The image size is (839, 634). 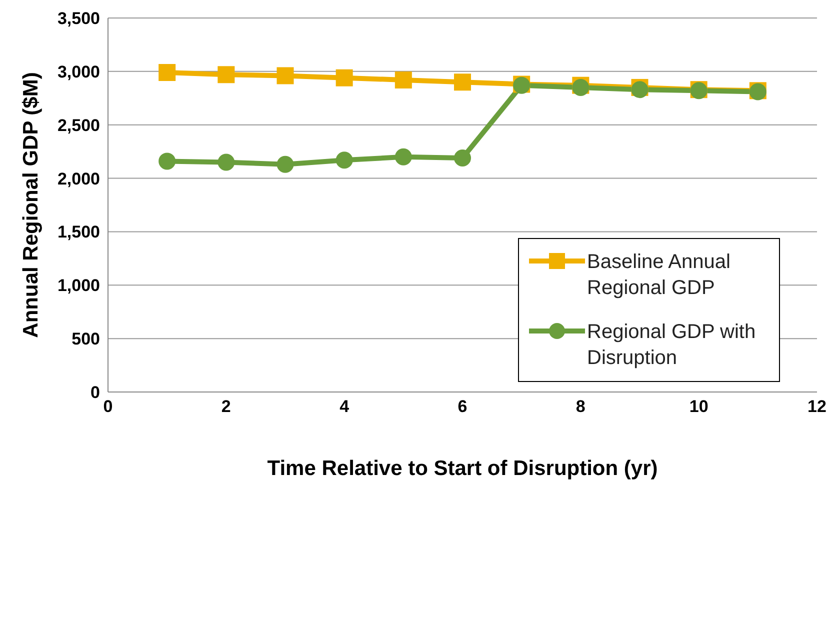 What do you see at coordinates (462, 468) in the screenshot?
I see `x-axis-title: Time Relative to Start of Disruption (yr)` at bounding box center [462, 468].